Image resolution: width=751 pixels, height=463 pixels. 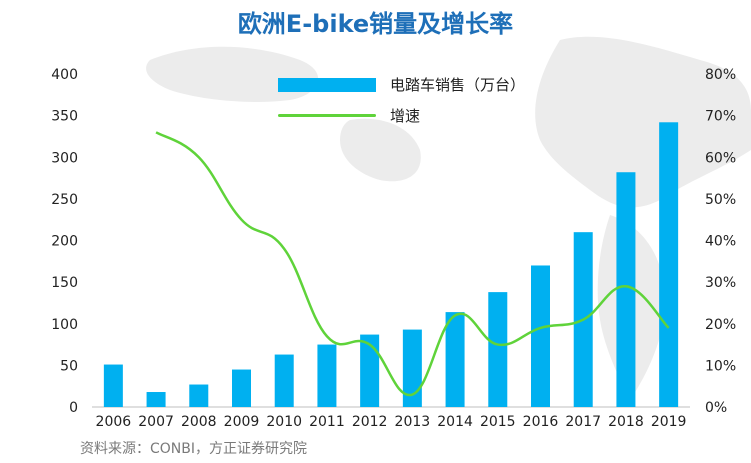 I want to click on right-tick-label: 80%, so click(x=720, y=75).